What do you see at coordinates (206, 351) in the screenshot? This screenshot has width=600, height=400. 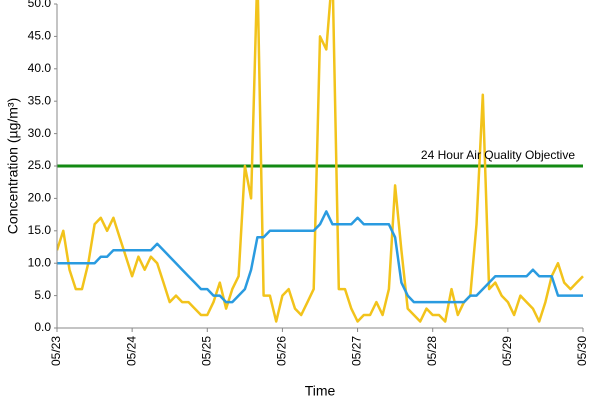 I see `x-tick-label: 05/25` at bounding box center [206, 351].